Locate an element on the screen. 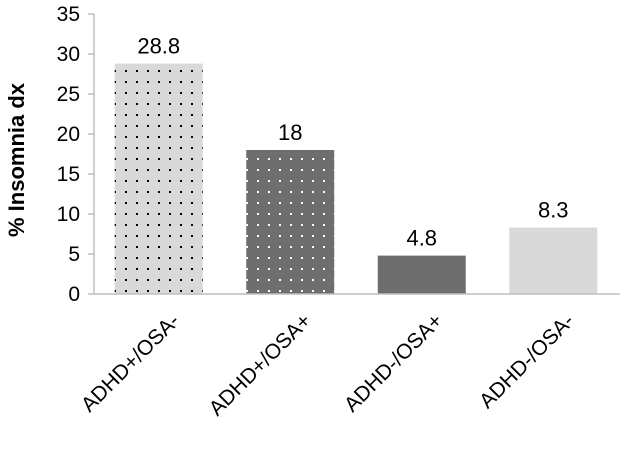 The height and width of the screenshot is (468, 624). bar-data-label: 4.8 is located at coordinates (421, 238).